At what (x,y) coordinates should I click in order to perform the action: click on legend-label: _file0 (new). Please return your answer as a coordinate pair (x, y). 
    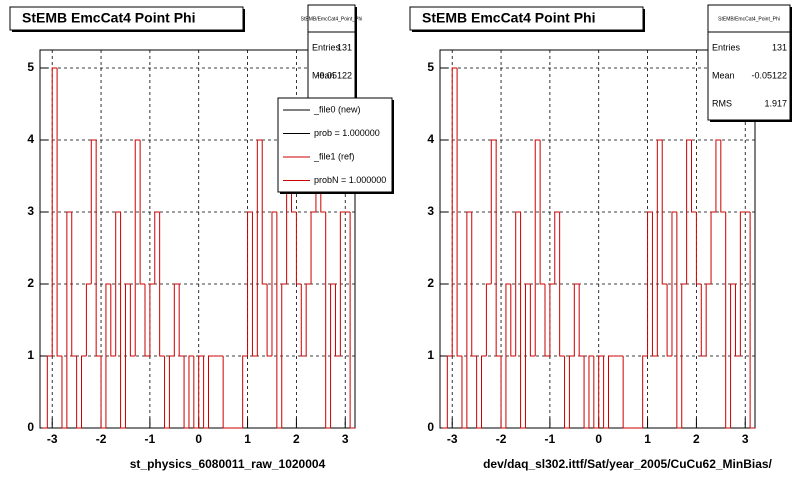
    Looking at the image, I should click on (337, 109).